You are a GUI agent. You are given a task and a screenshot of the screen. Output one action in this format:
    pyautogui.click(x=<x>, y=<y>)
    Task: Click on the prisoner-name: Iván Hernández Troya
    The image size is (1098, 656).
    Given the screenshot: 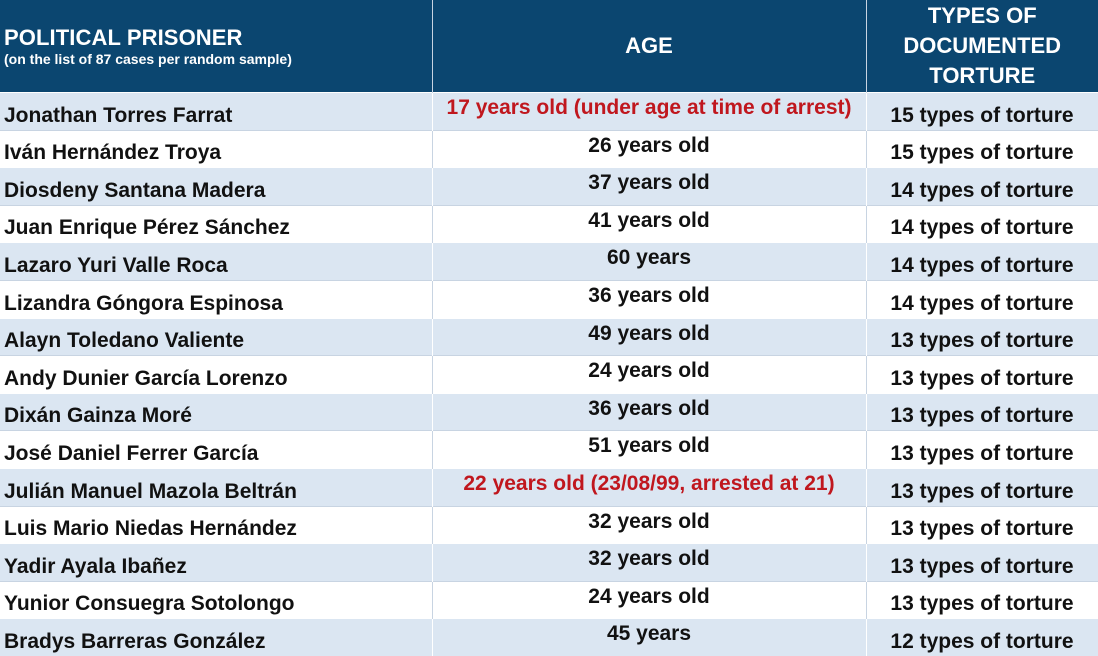 What is the action you would take?
    pyautogui.click(x=216, y=148)
    